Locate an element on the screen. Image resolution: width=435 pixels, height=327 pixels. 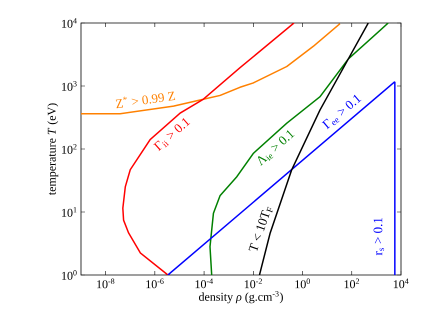
x-tick-label: 10$^{2}$ is located at coordinates (352, 283).